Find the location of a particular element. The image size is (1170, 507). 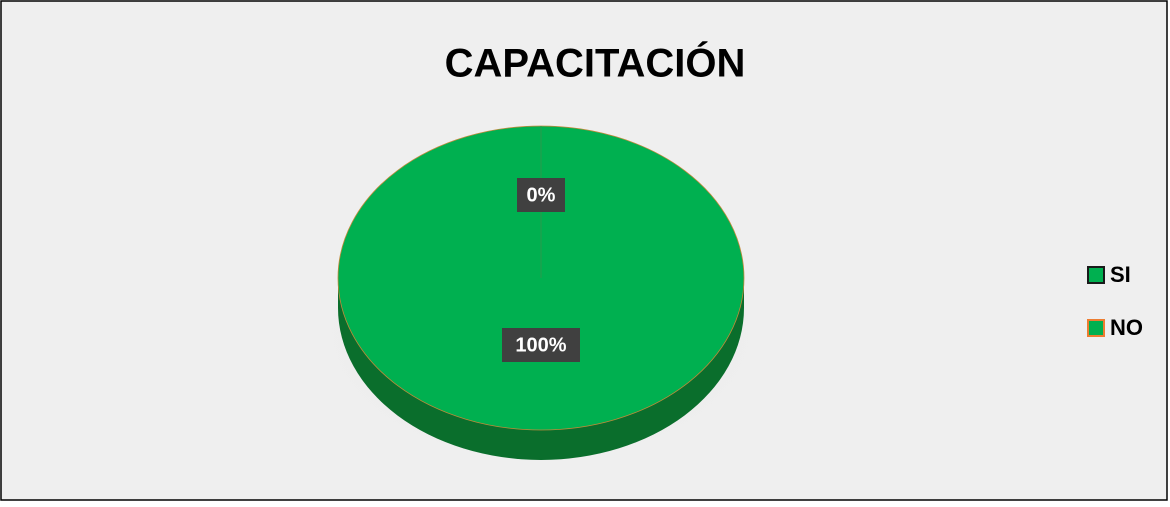

data-label: 100% is located at coordinates (540, 345).